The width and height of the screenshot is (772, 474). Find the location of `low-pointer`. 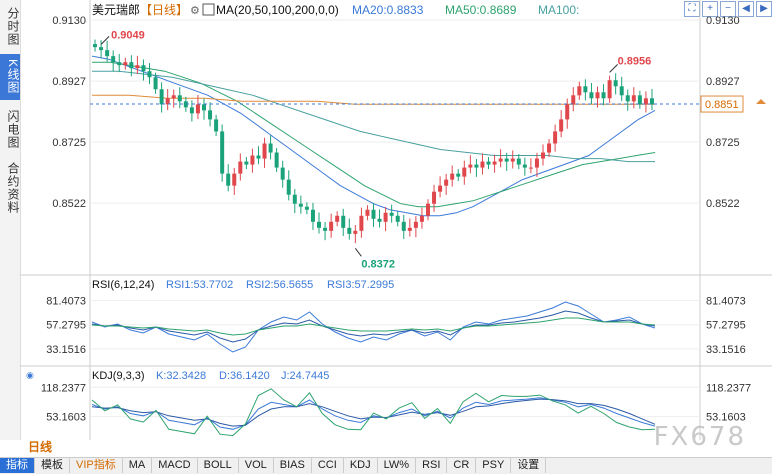

low-pointer is located at coordinates (358, 252).